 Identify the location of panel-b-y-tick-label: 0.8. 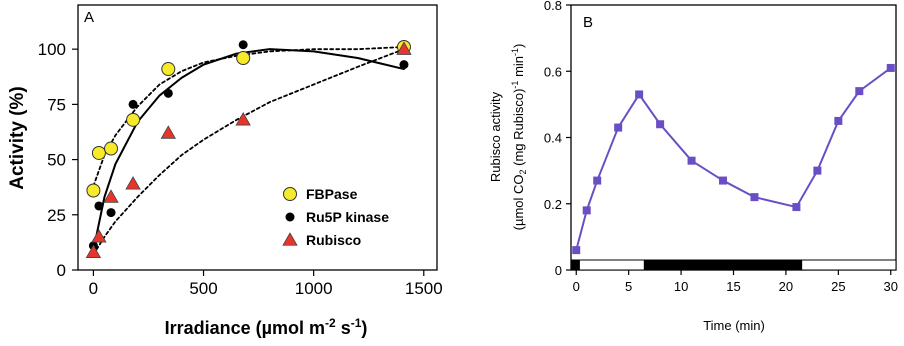
(553, 6).